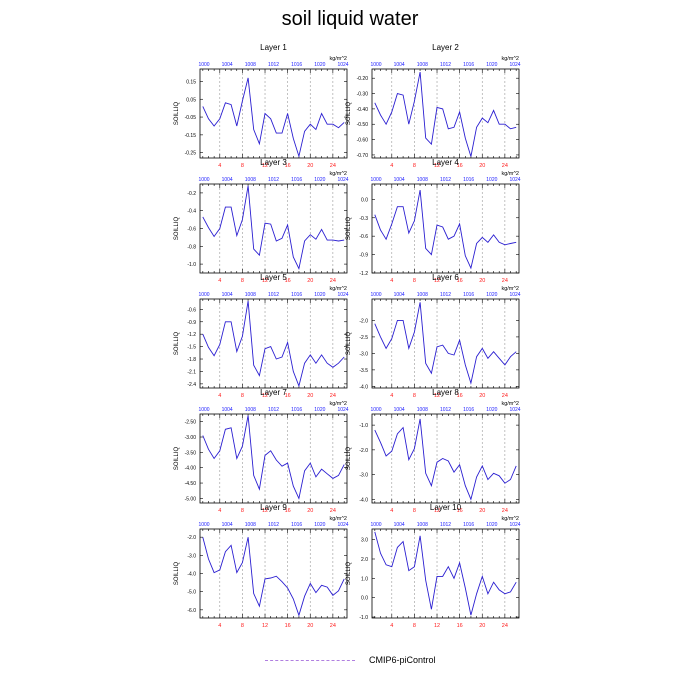  What do you see at coordinates (363, 321) in the screenshot?
I see `y-tick-label: -2.0` at bounding box center [363, 321].